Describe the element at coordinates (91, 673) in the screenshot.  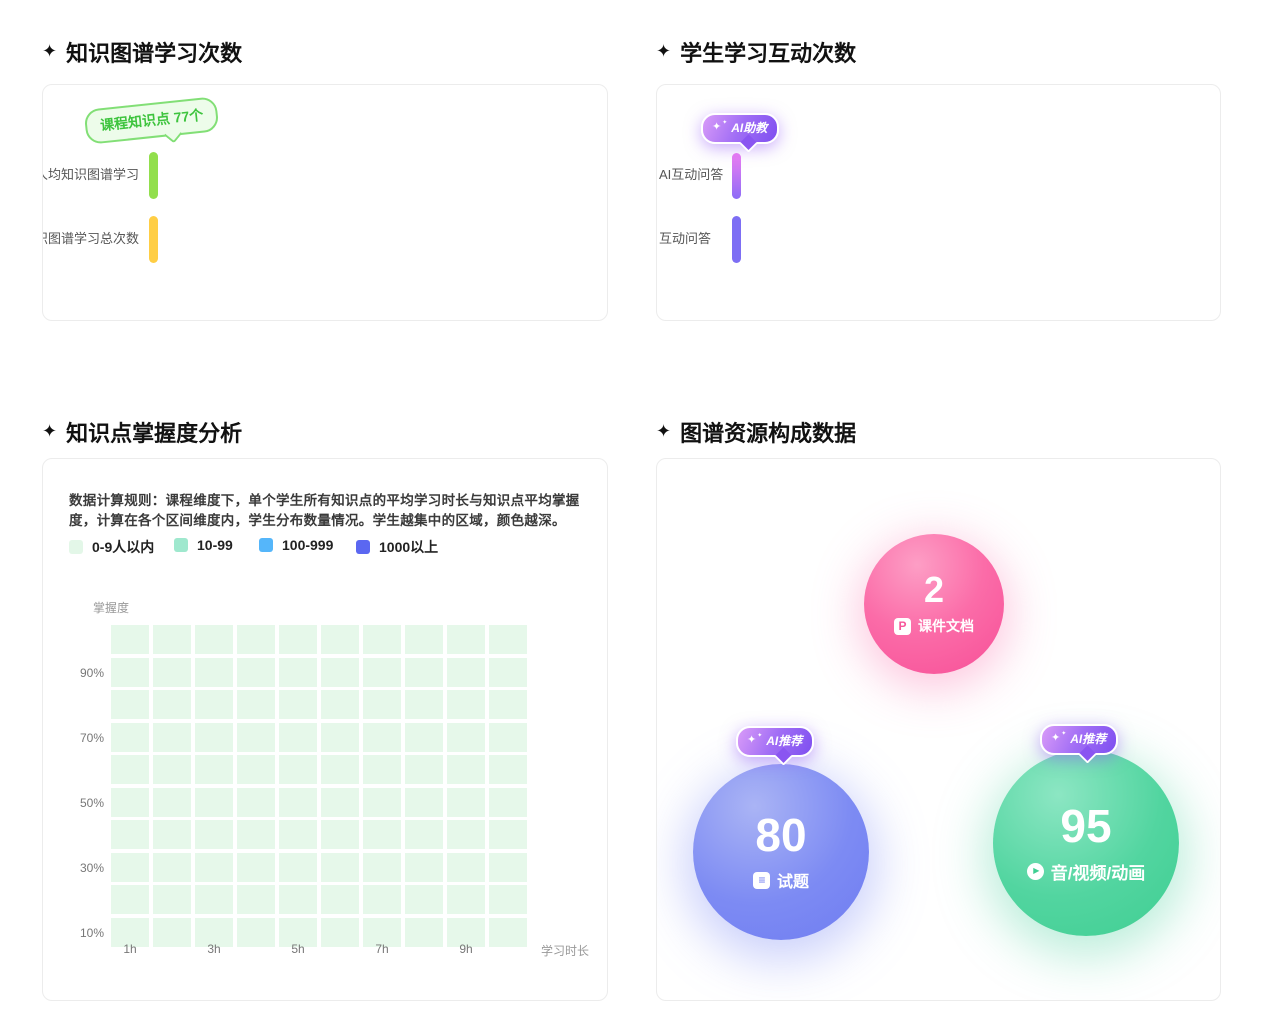
I see `y-tick: 90%` at that location.